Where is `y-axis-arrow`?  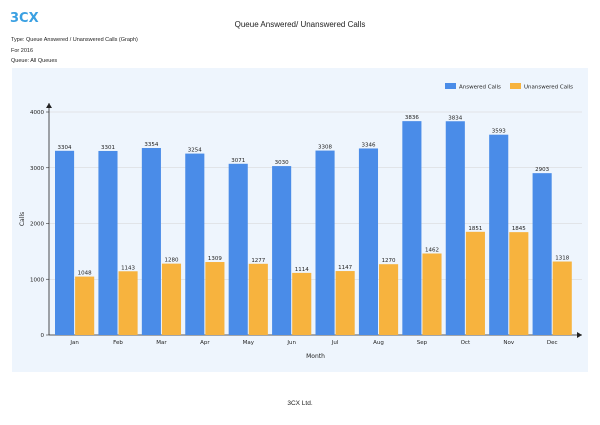
y-axis-arrow is located at coordinates (49, 105).